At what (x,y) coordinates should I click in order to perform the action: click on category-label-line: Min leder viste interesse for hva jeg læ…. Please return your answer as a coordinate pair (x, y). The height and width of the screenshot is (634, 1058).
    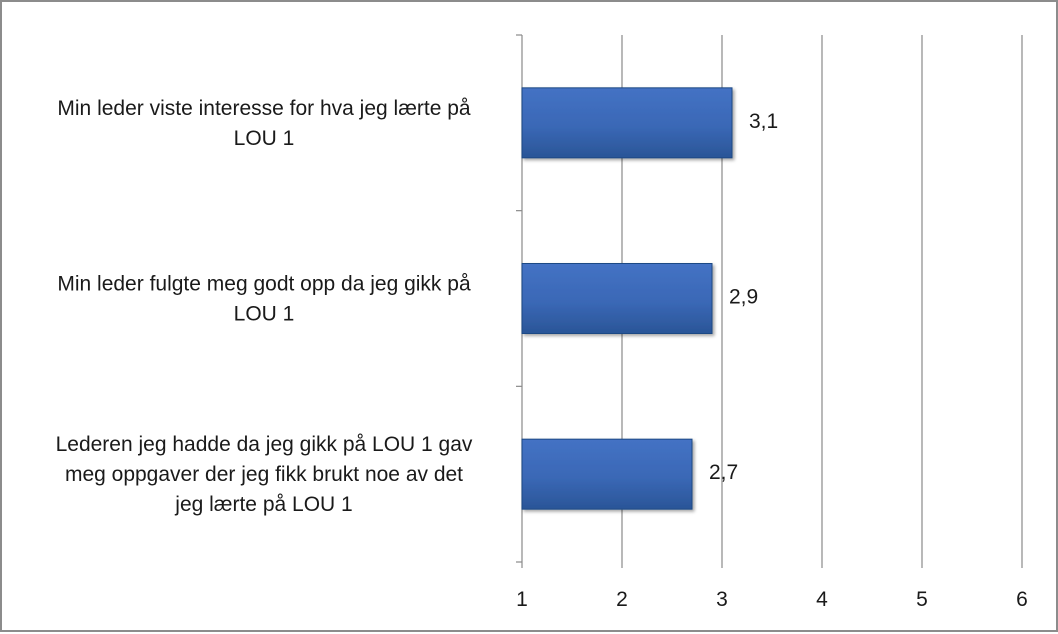
    Looking at the image, I should click on (264, 108).